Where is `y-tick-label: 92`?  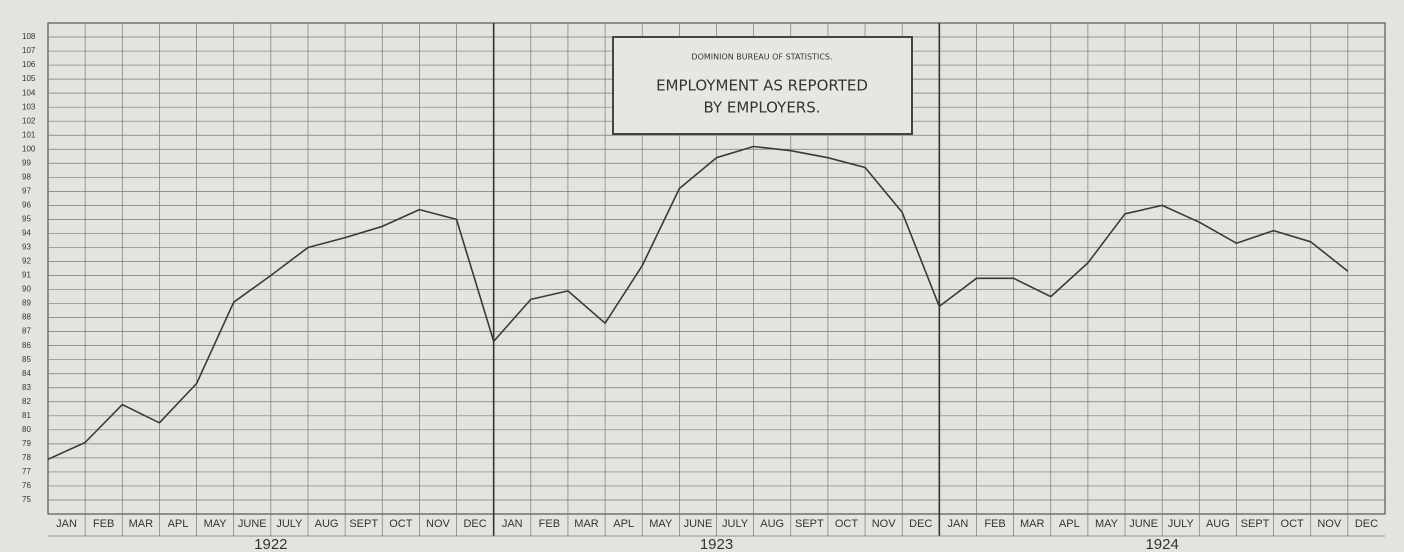
y-tick-label: 92 is located at coordinates (26, 261).